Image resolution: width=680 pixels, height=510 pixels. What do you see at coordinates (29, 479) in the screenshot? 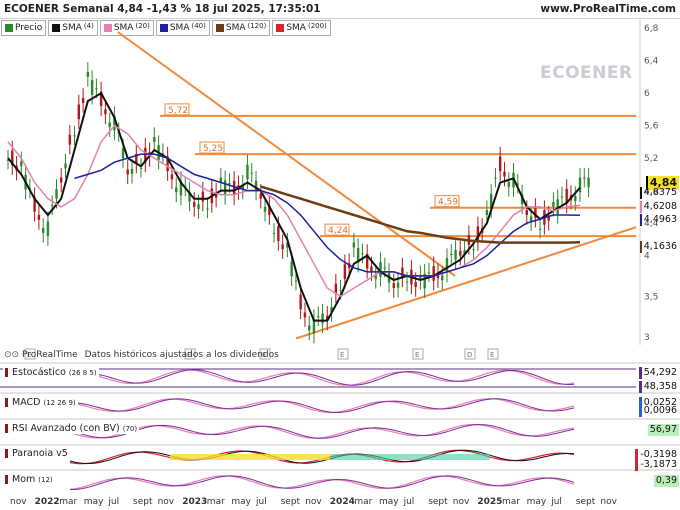
I see `mom-label: Mom (12)` at bounding box center [29, 479].